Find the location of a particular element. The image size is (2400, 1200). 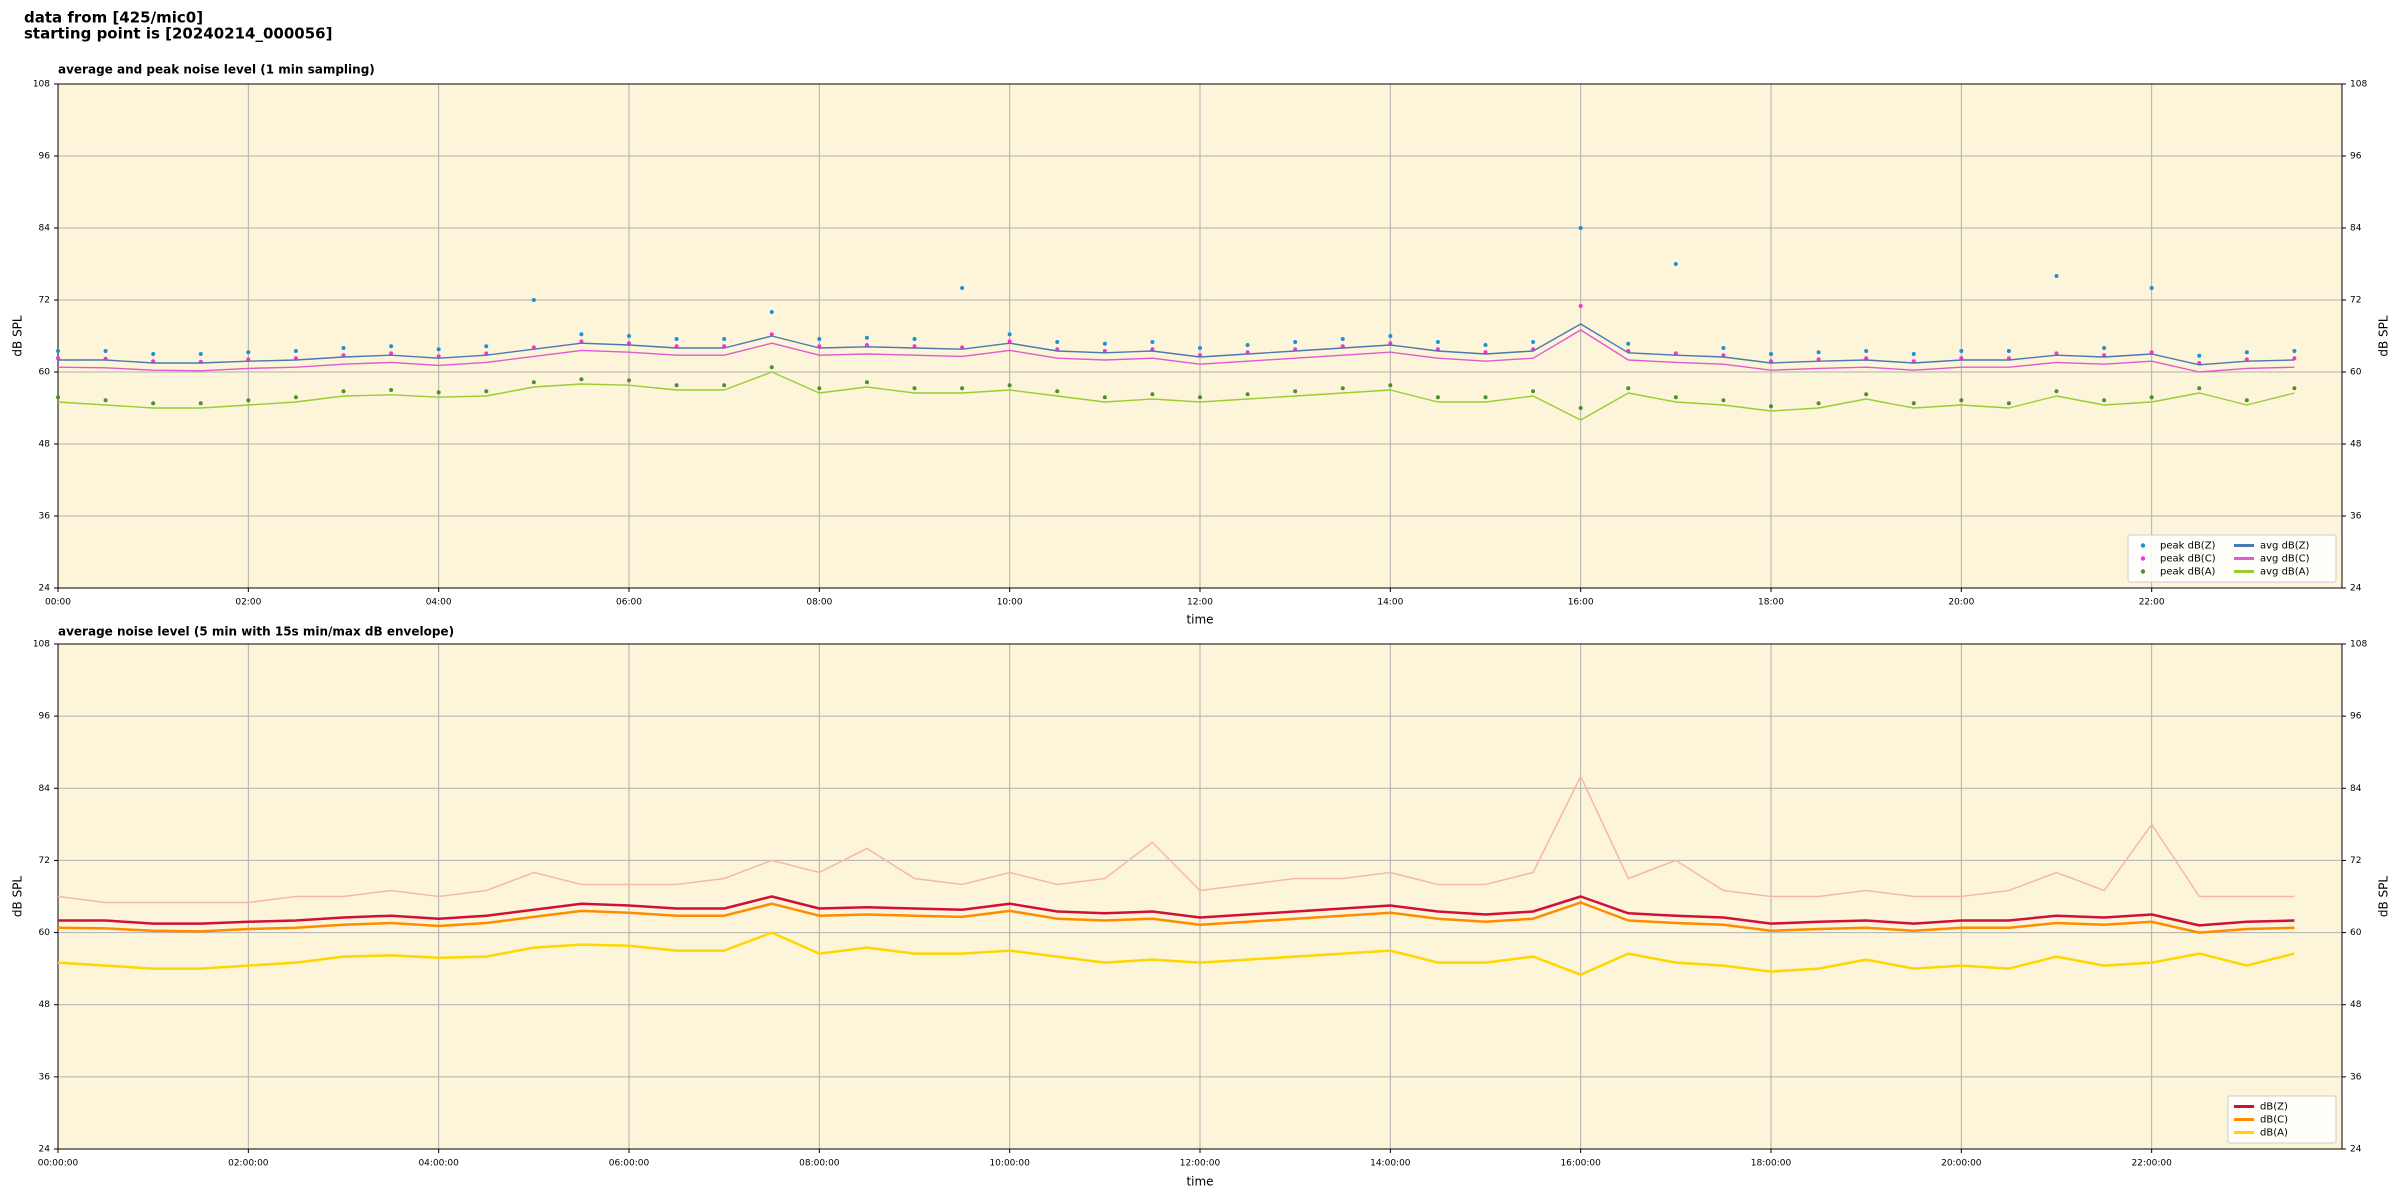

legend-label: dB(A) is located at coordinates (2274, 1133).